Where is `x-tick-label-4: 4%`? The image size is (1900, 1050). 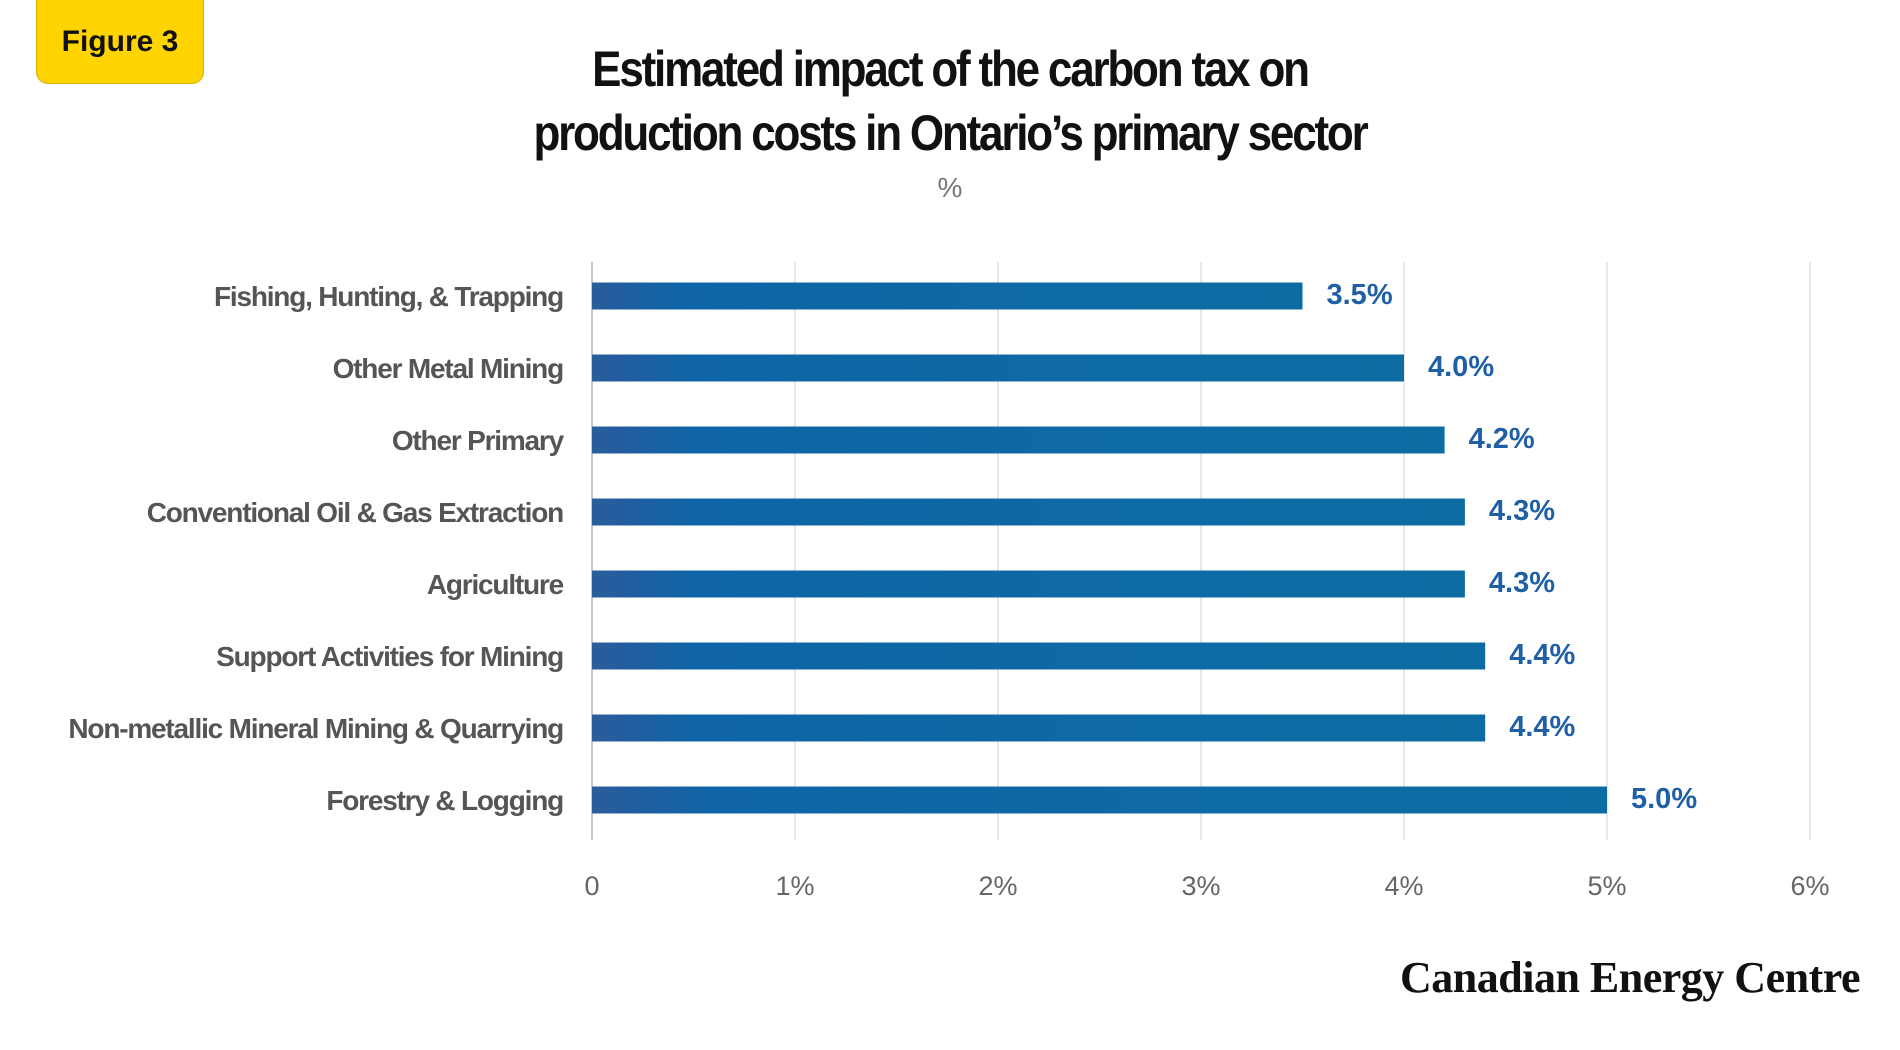
x-tick-label-4: 4% is located at coordinates (1403, 886).